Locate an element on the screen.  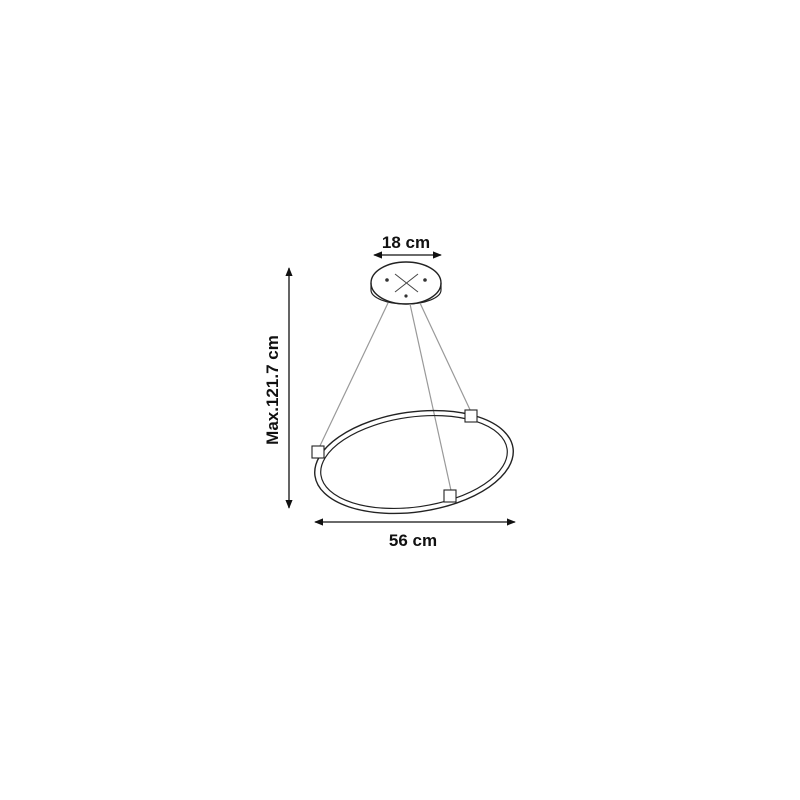
canopy-width-label: 18 cm is located at coordinates (406, 242).